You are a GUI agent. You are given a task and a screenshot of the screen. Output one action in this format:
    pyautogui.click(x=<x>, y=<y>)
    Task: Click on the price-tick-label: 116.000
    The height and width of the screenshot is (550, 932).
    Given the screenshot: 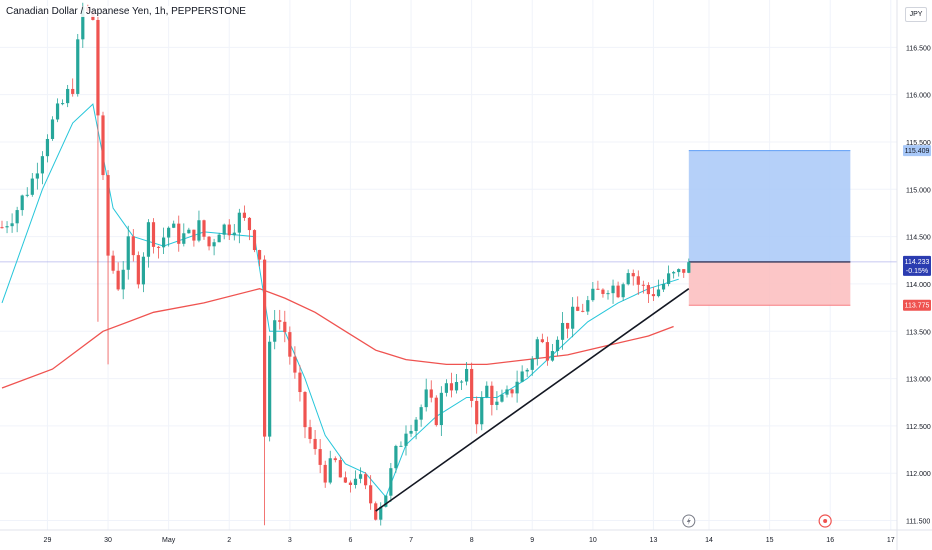 What is the action you would take?
    pyautogui.click(x=918, y=96)
    